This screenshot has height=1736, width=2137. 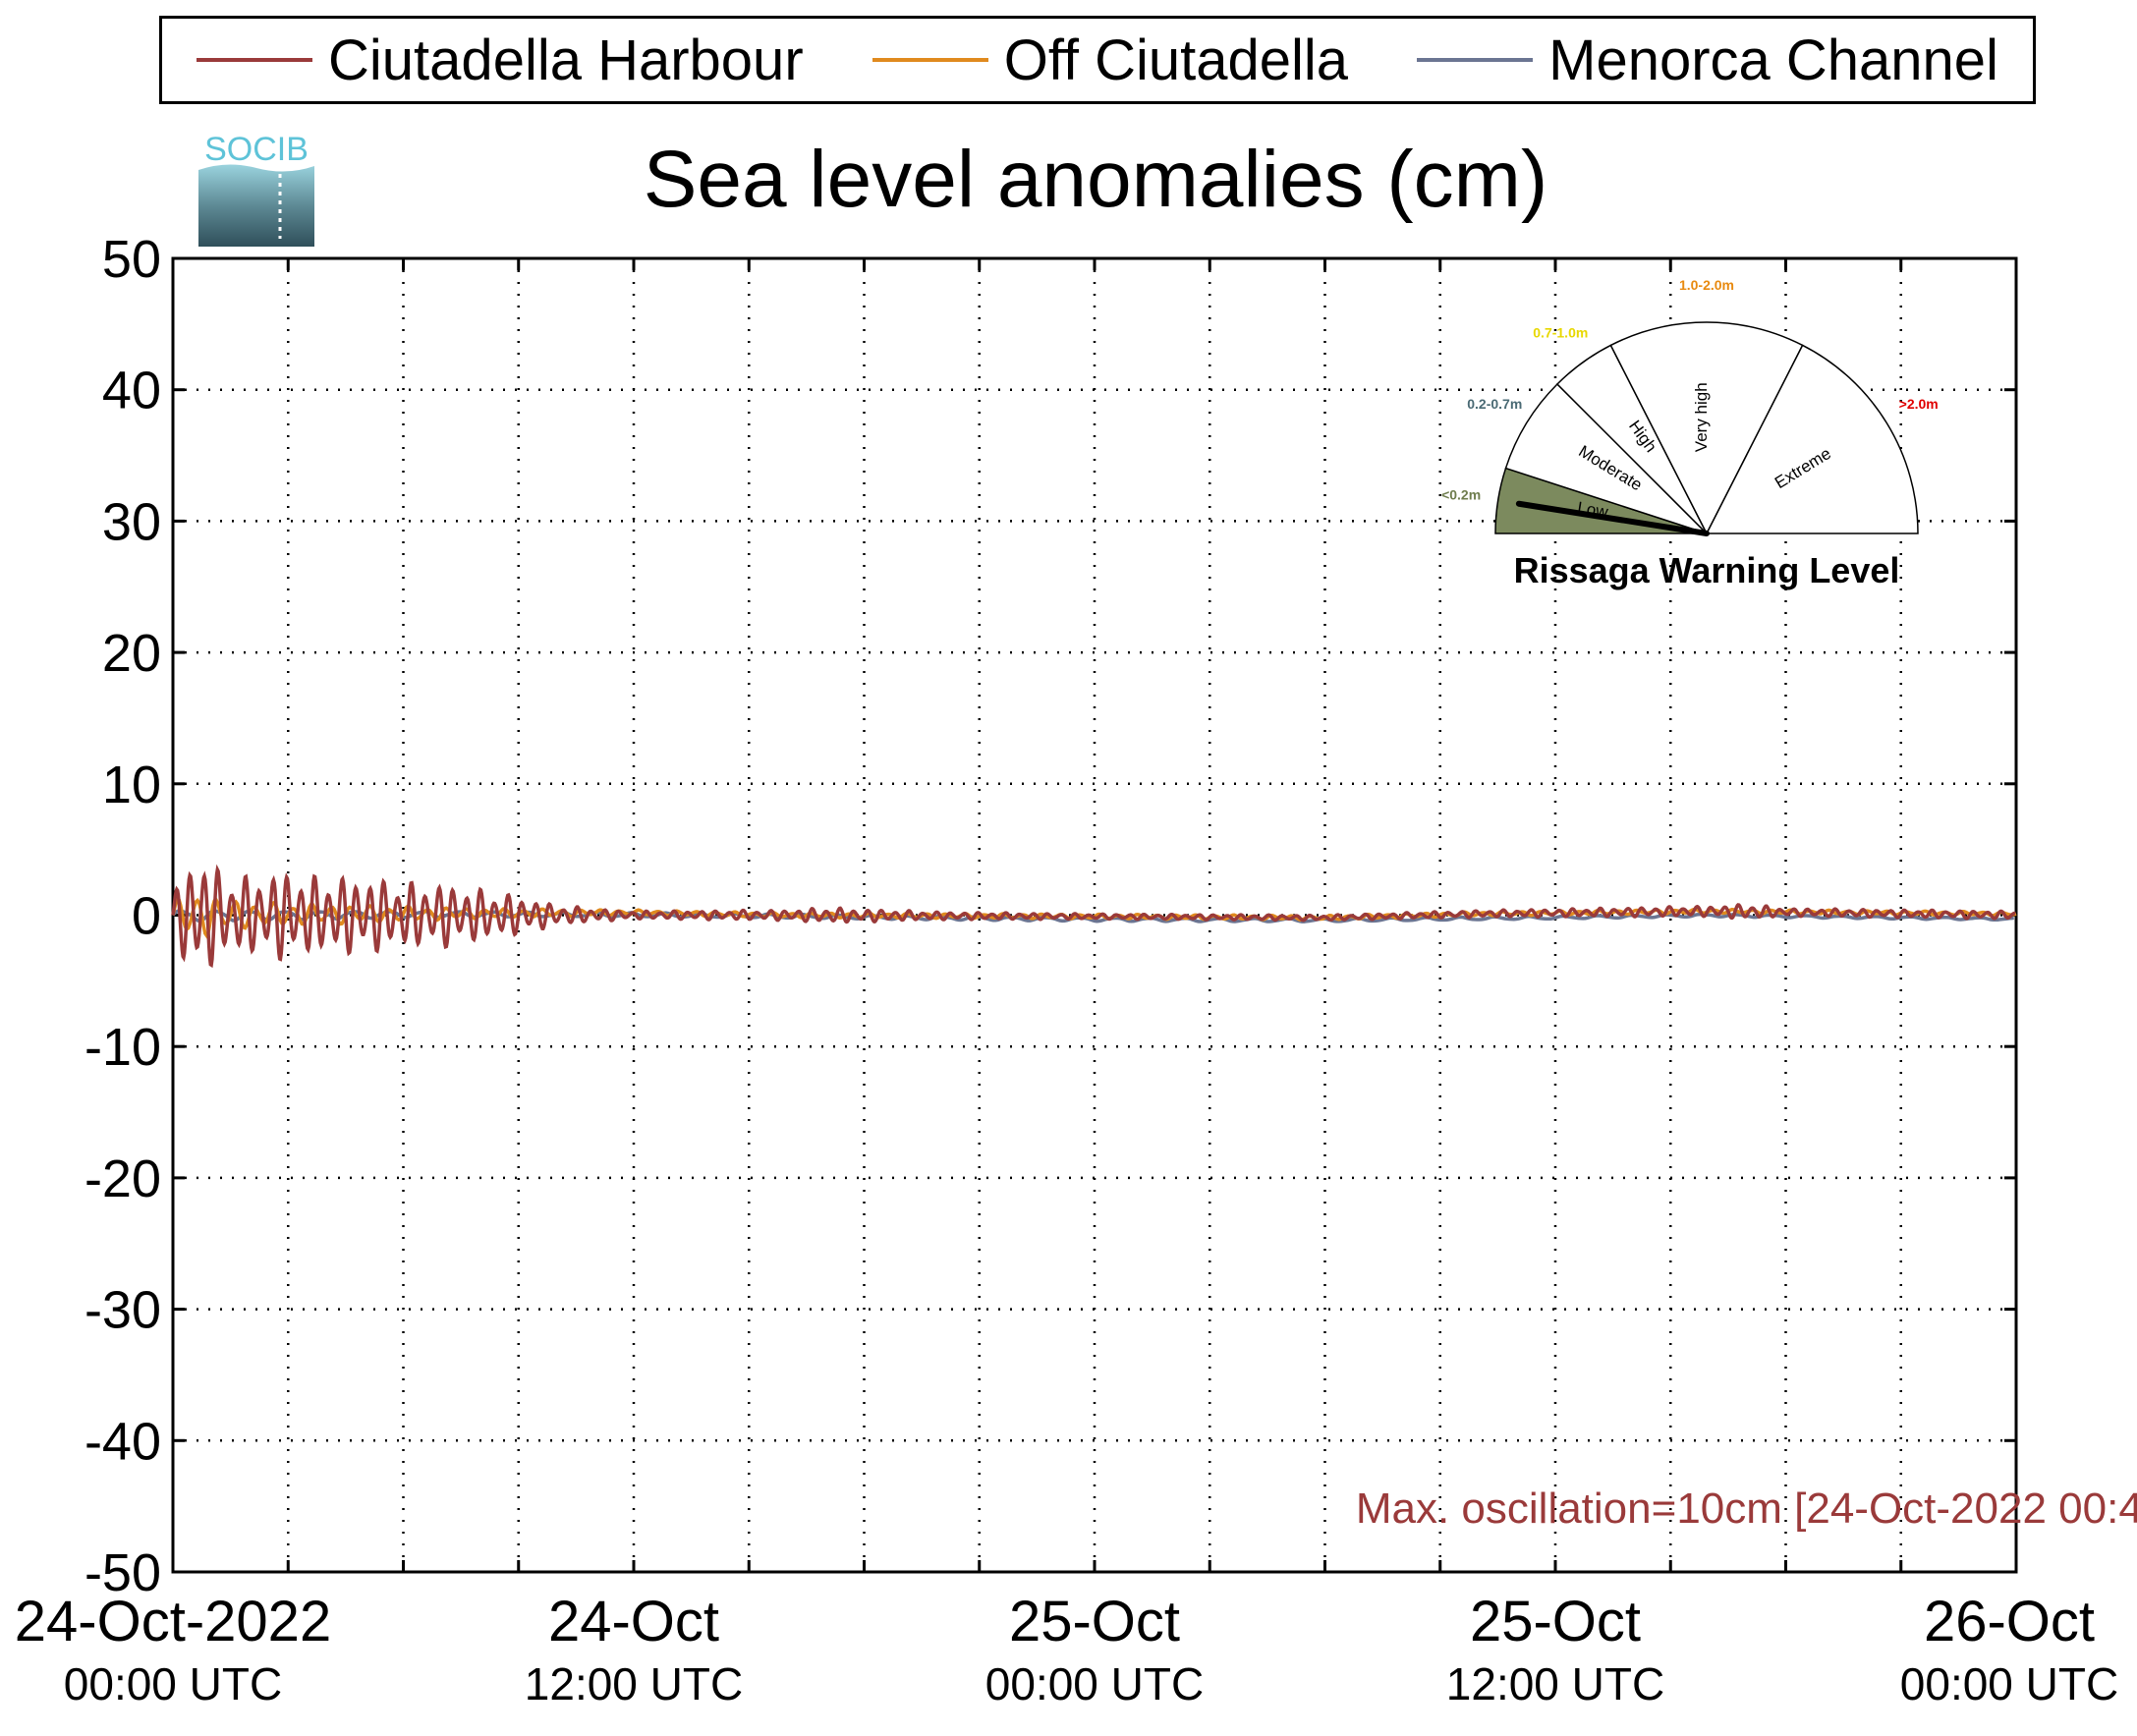 What do you see at coordinates (1494, 404) in the screenshot?
I see `gauge-range-label: 0.2-0.7m` at bounding box center [1494, 404].